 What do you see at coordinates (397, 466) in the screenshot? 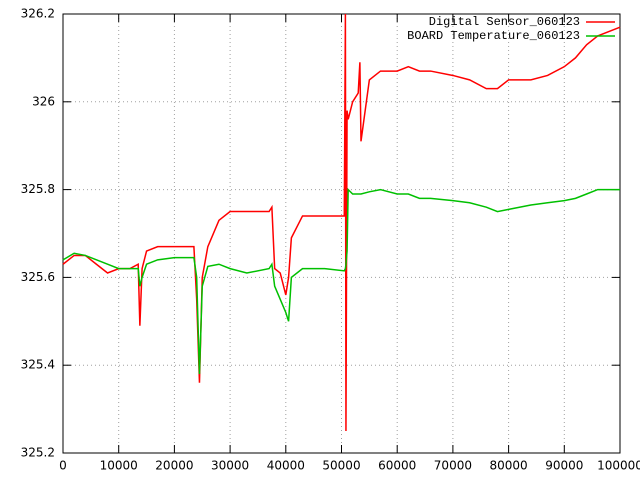
I see `x-tick-label: 60000` at bounding box center [397, 466].